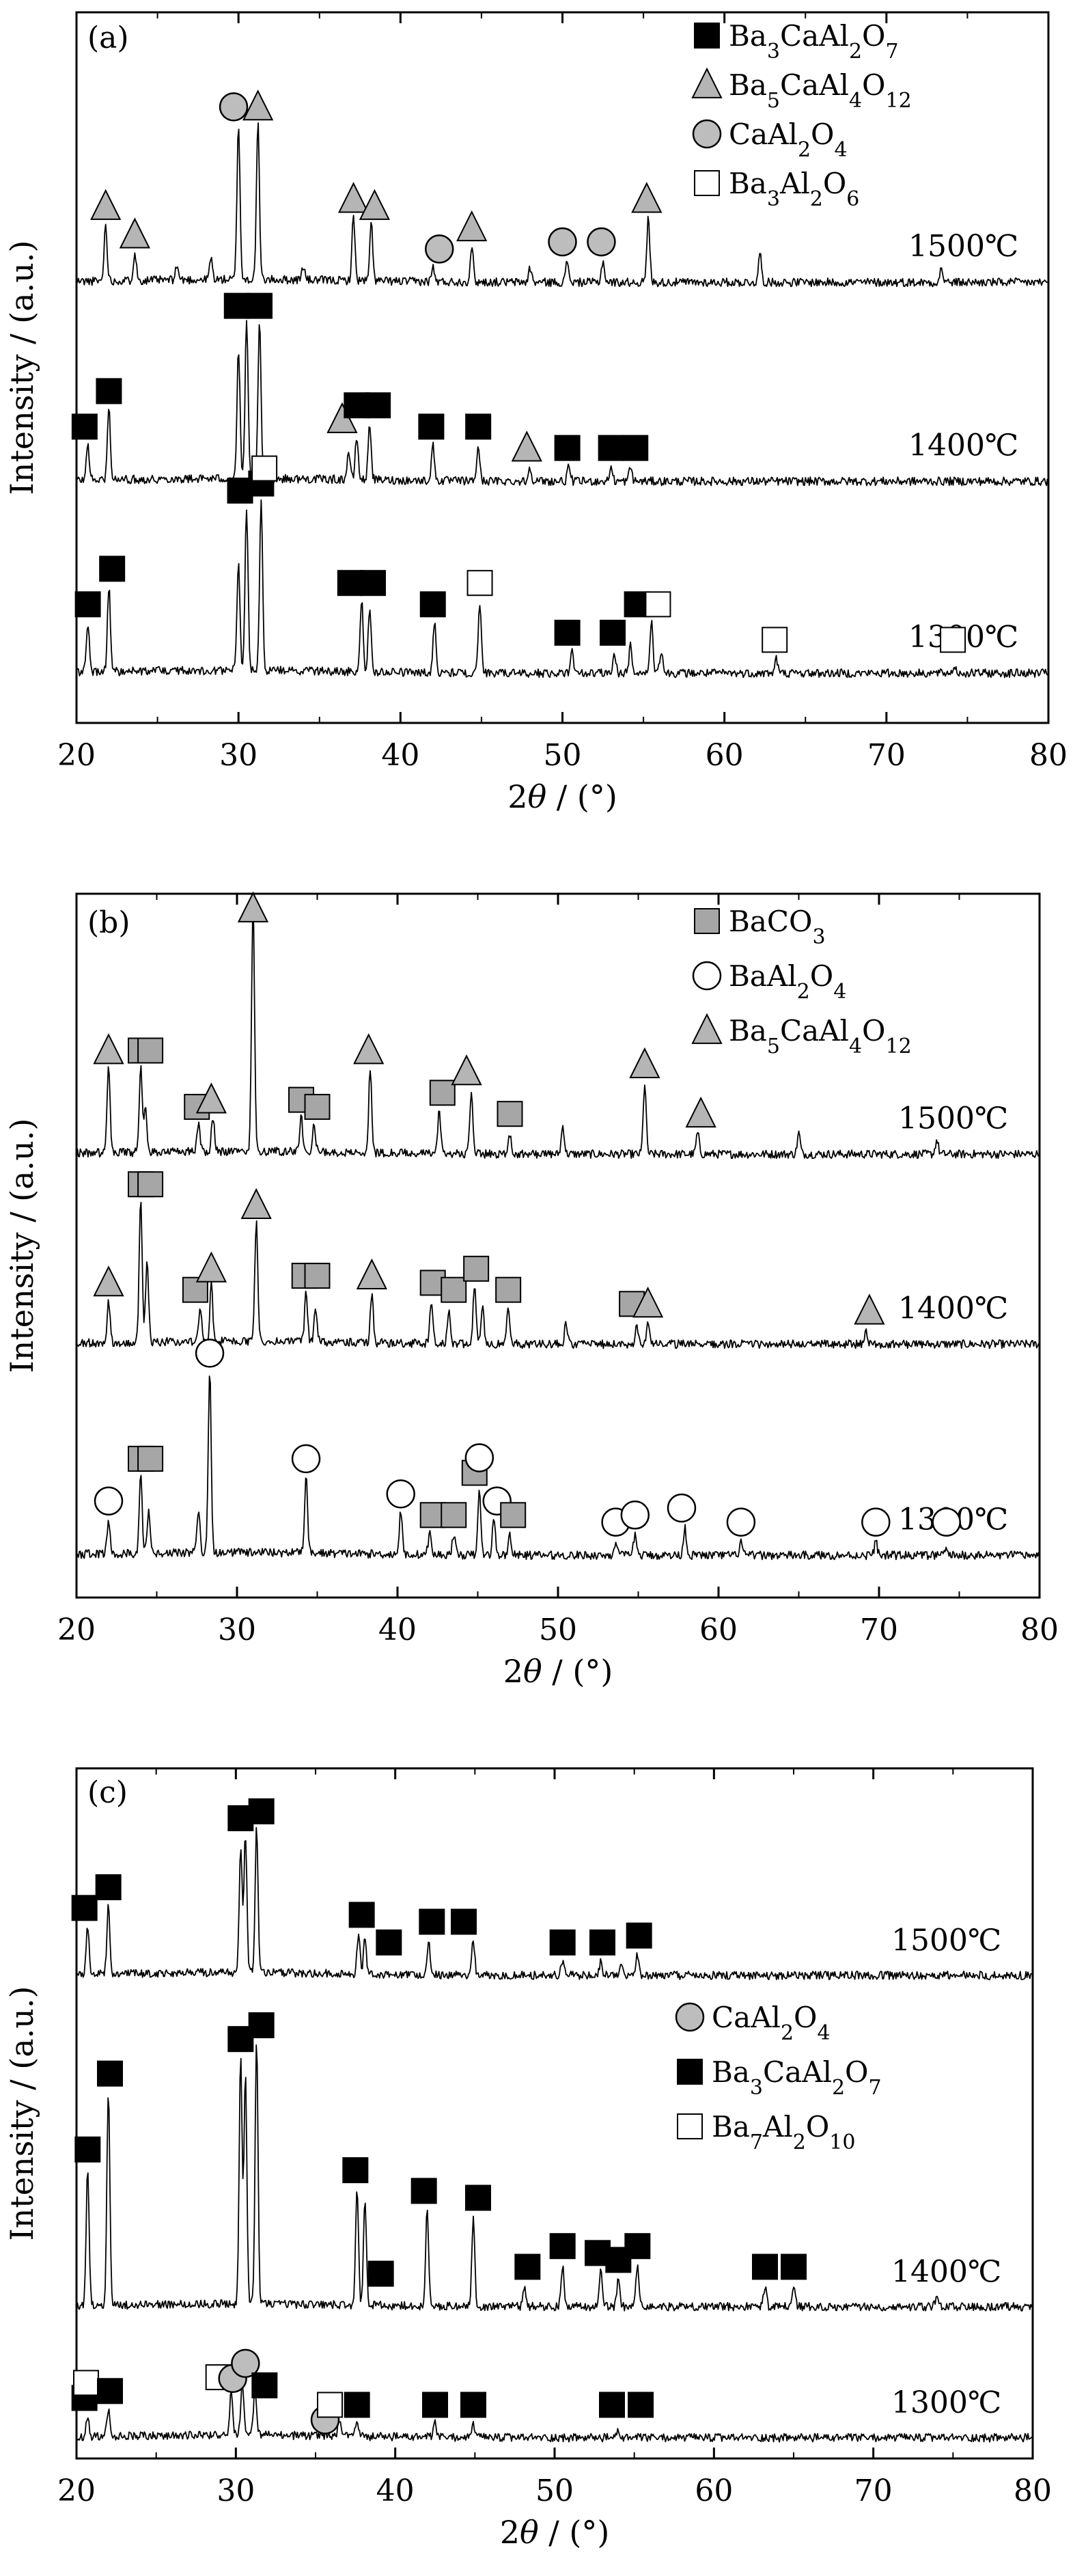  What do you see at coordinates (784, 2132) in the screenshot?
I see `legend-entry: Ba7Al2O10` at bounding box center [784, 2132].